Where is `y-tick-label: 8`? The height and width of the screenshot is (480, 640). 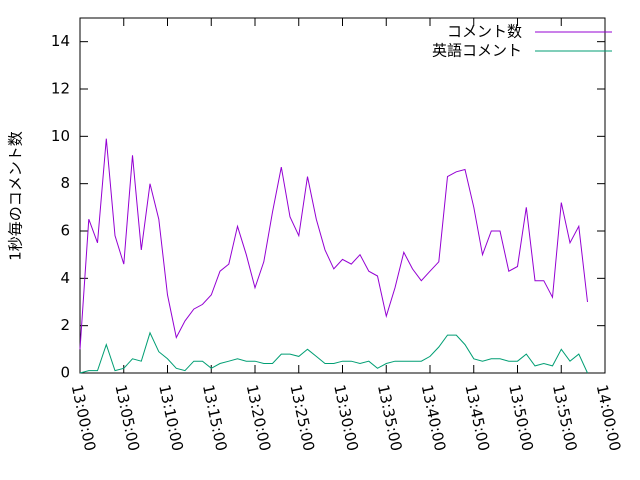 y-tick-label: 8 is located at coordinates (65, 183).